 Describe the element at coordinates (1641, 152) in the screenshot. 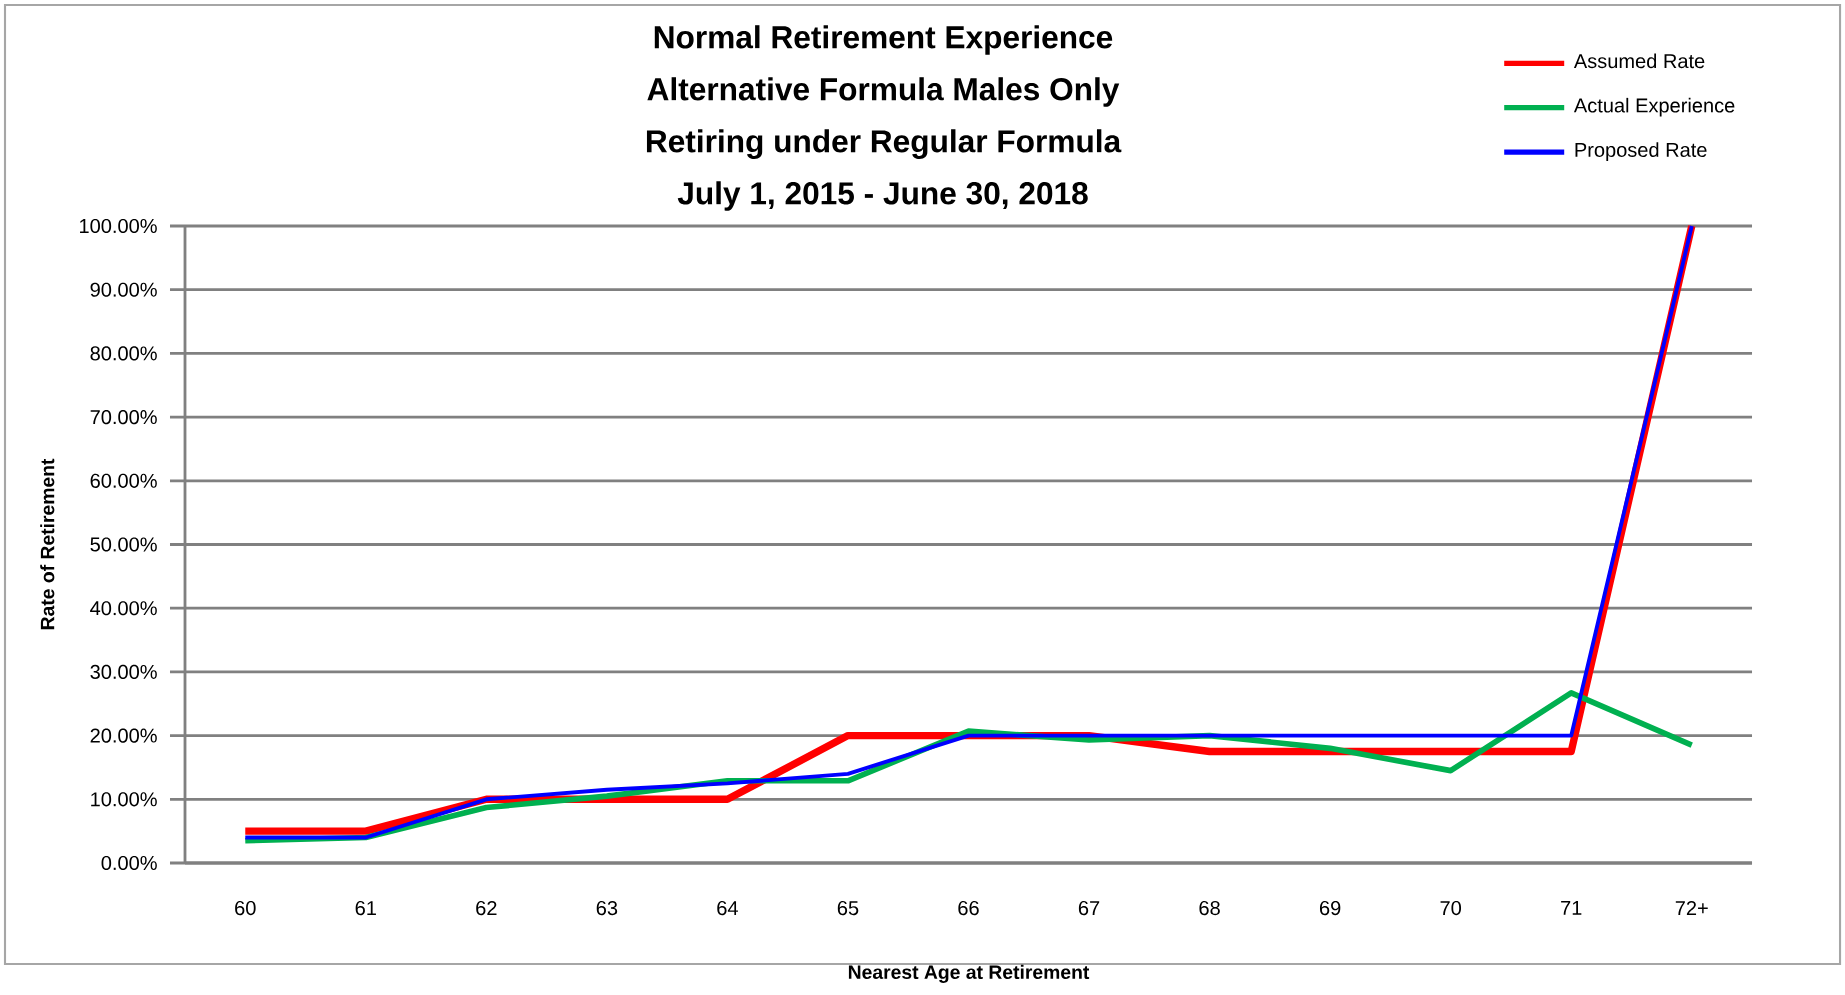

I see `legend-label: Proposed Rate` at that location.